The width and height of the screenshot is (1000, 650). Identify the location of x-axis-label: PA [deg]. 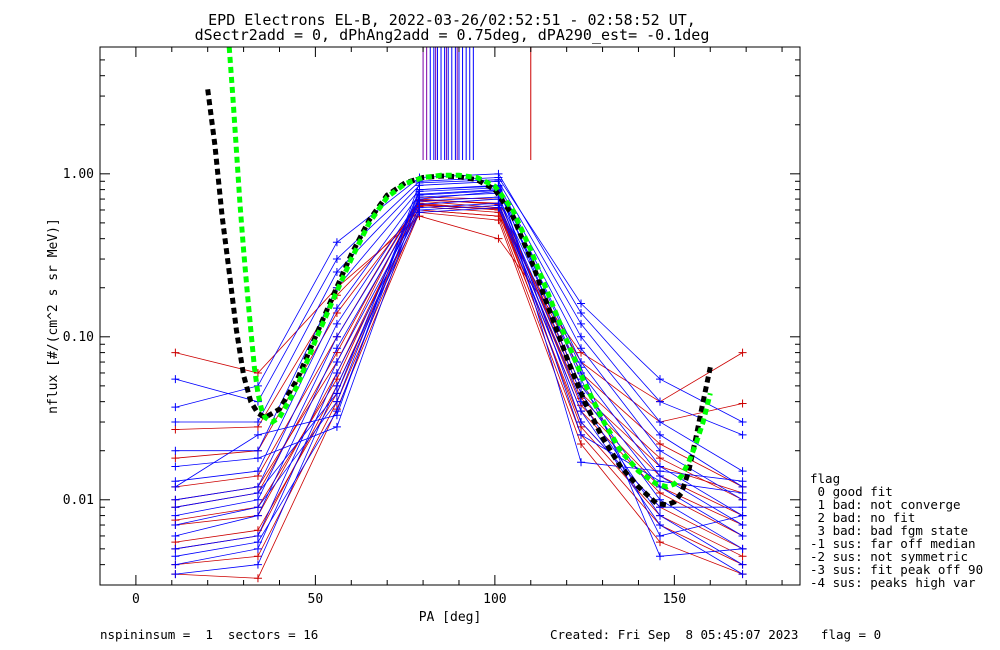
(450, 617).